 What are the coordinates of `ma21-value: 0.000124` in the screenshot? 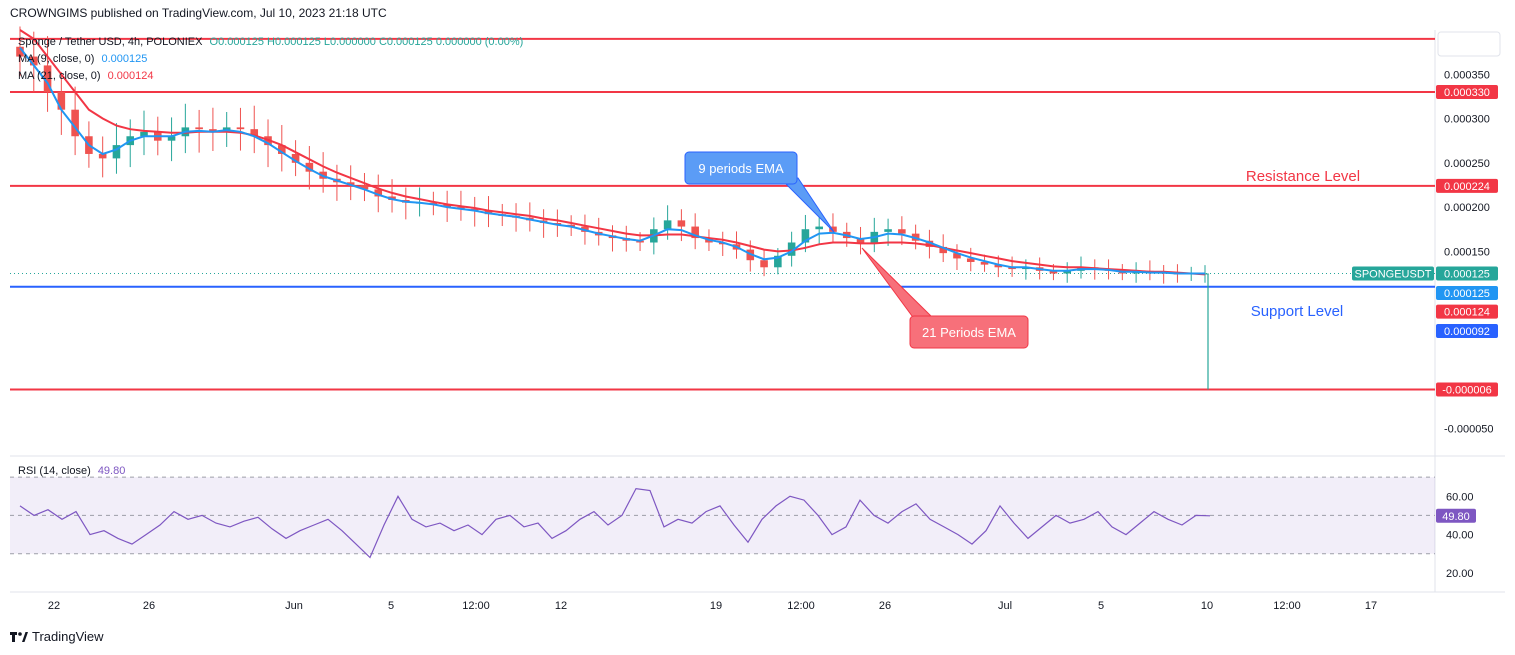 It's located at (130, 76).